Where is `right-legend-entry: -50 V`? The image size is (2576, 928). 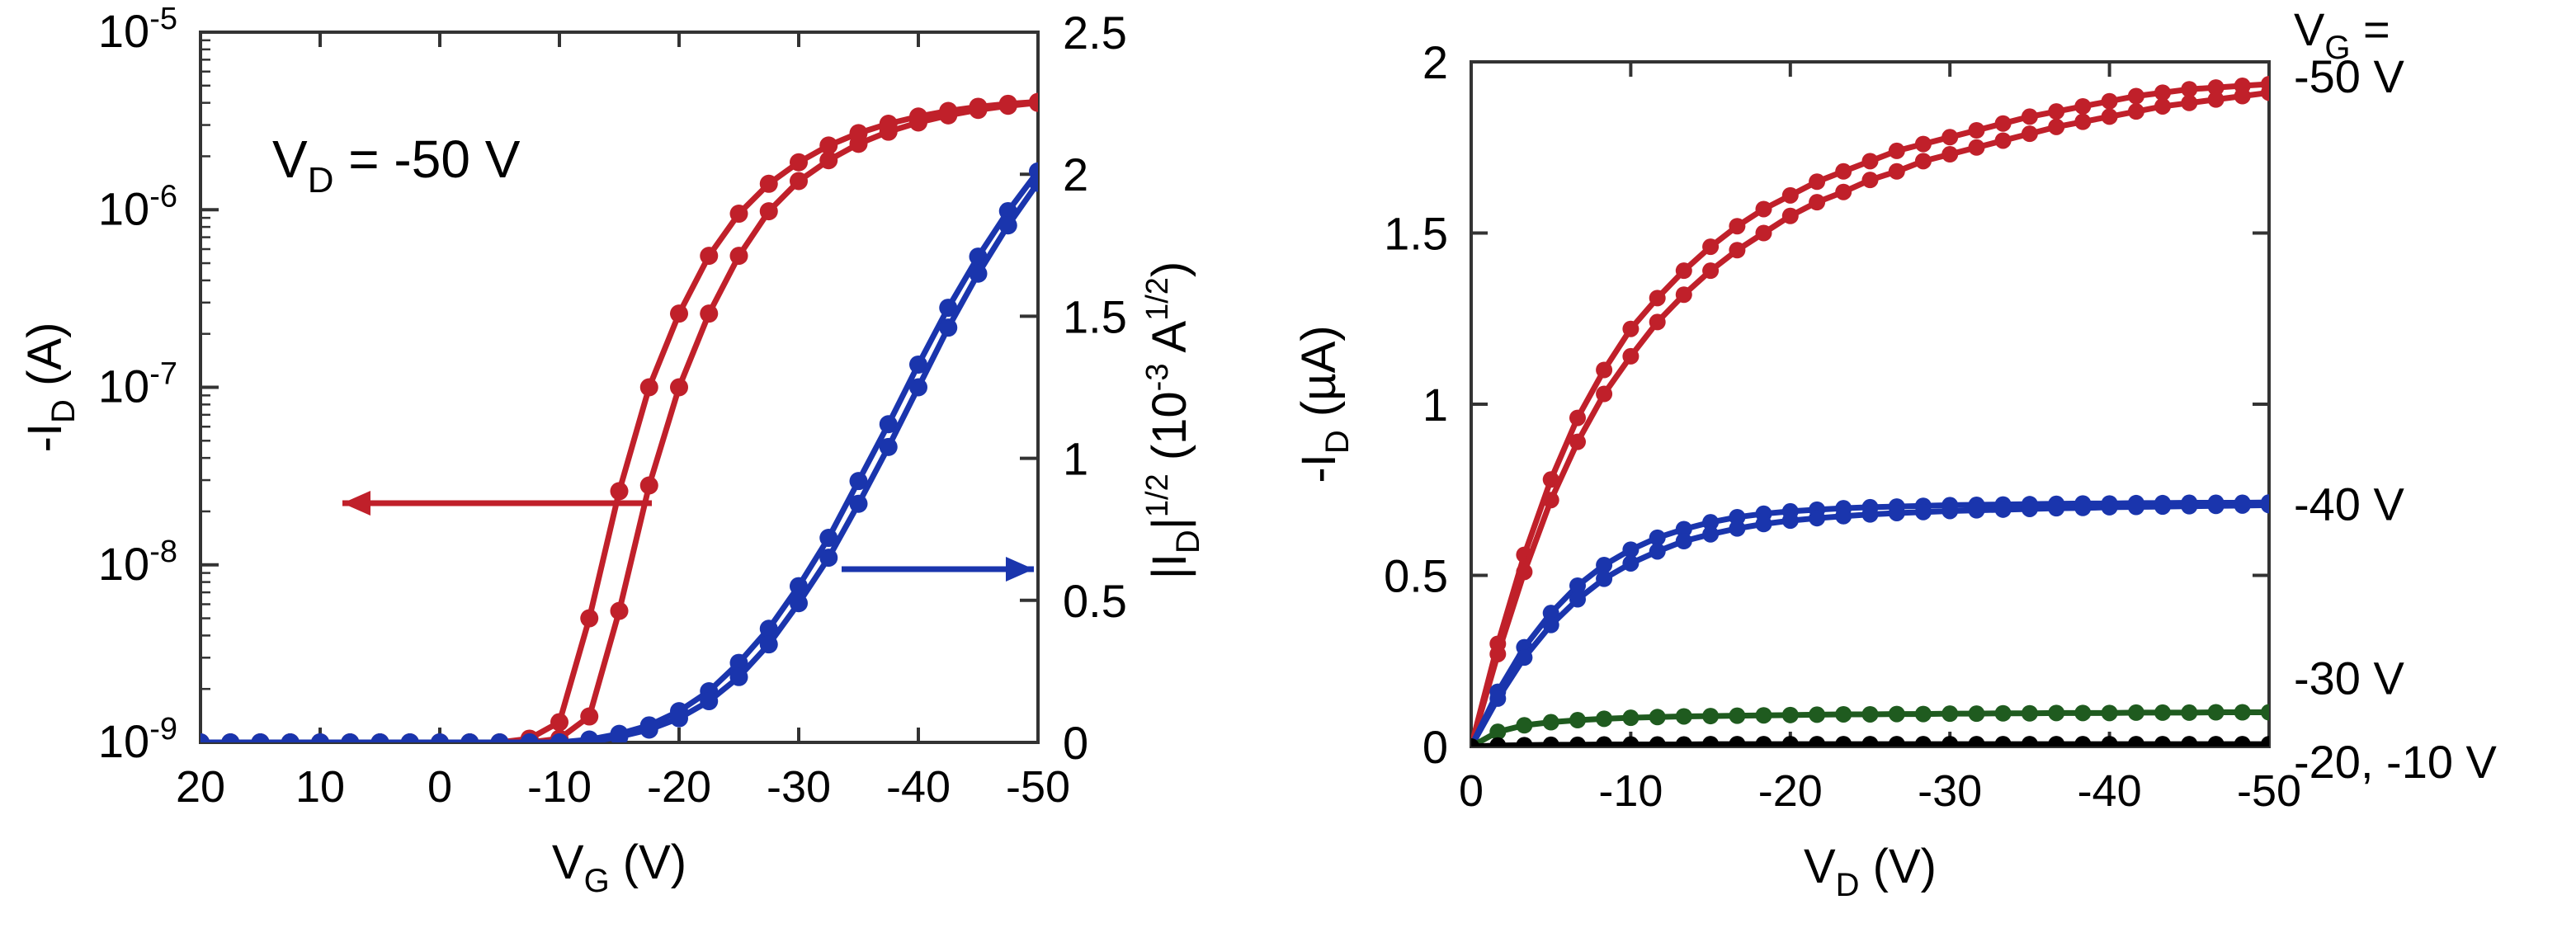
right-legend-entry: -50 V is located at coordinates (2349, 76).